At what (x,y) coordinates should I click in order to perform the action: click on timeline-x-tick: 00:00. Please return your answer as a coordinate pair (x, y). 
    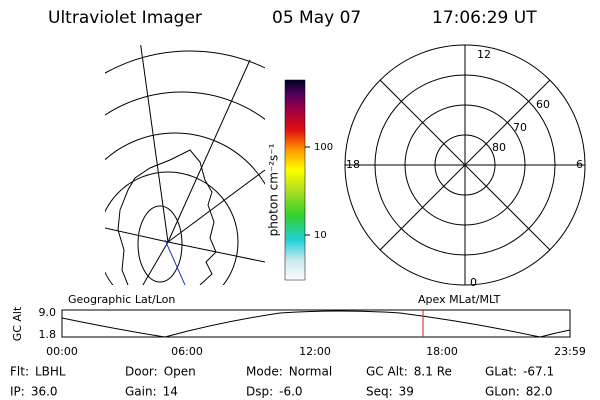
    Looking at the image, I should click on (62, 351).